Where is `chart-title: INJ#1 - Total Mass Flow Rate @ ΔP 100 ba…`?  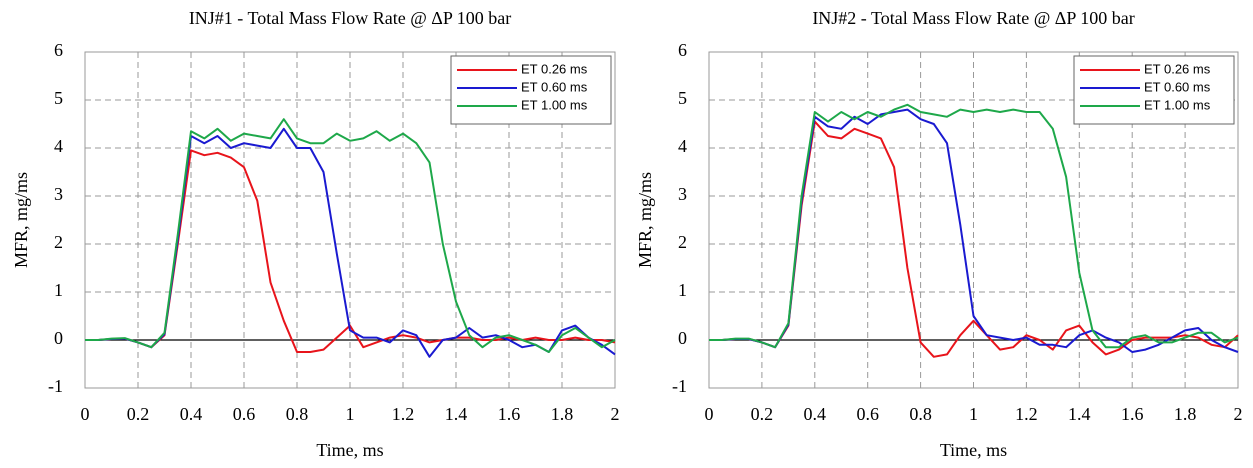 chart-title: INJ#1 - Total Mass Flow Rate @ ΔP 100 ba… is located at coordinates (350, 18).